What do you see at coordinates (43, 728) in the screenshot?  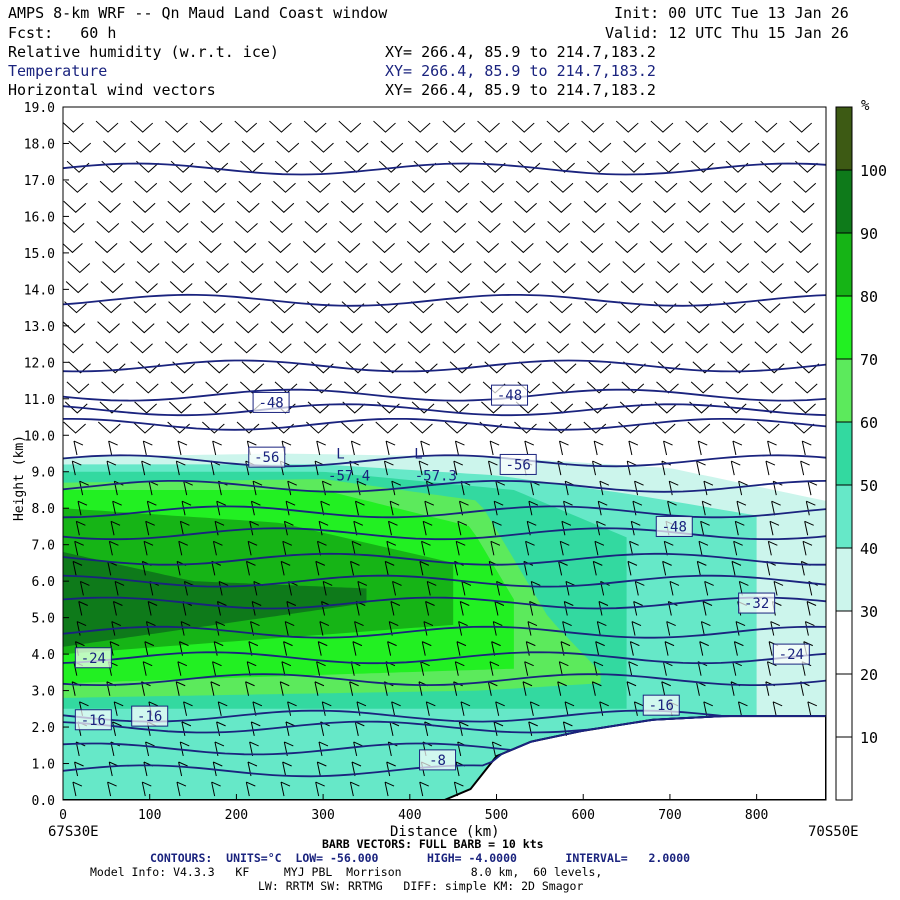 I see `y-tick-label: 2.0` at bounding box center [43, 728].